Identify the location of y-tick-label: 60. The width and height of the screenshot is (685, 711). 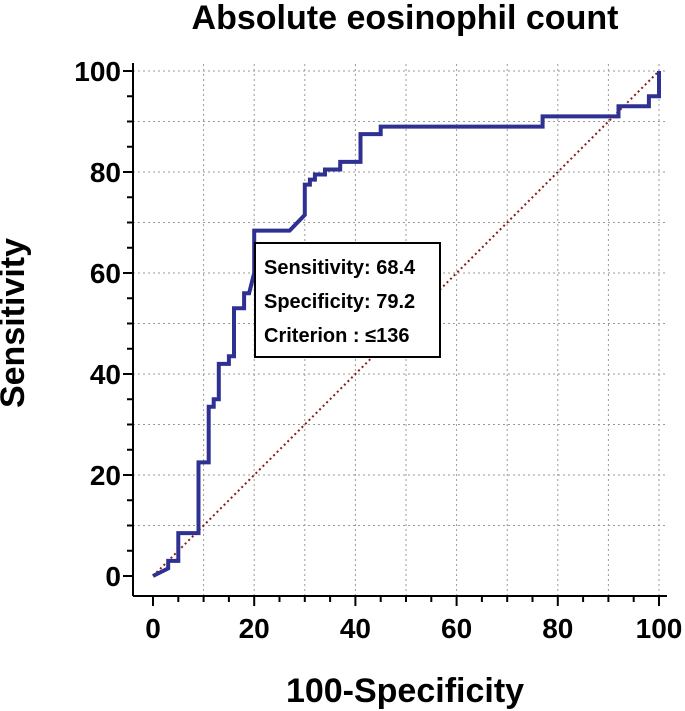
(105, 273).